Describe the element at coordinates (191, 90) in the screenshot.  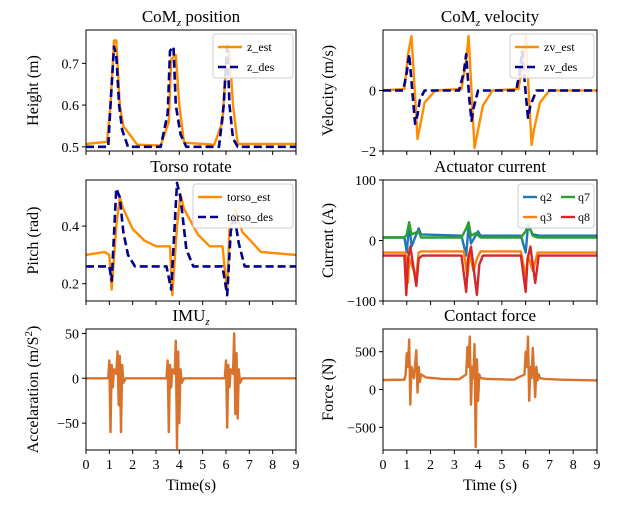
I see `com-position-plot-frame` at that location.